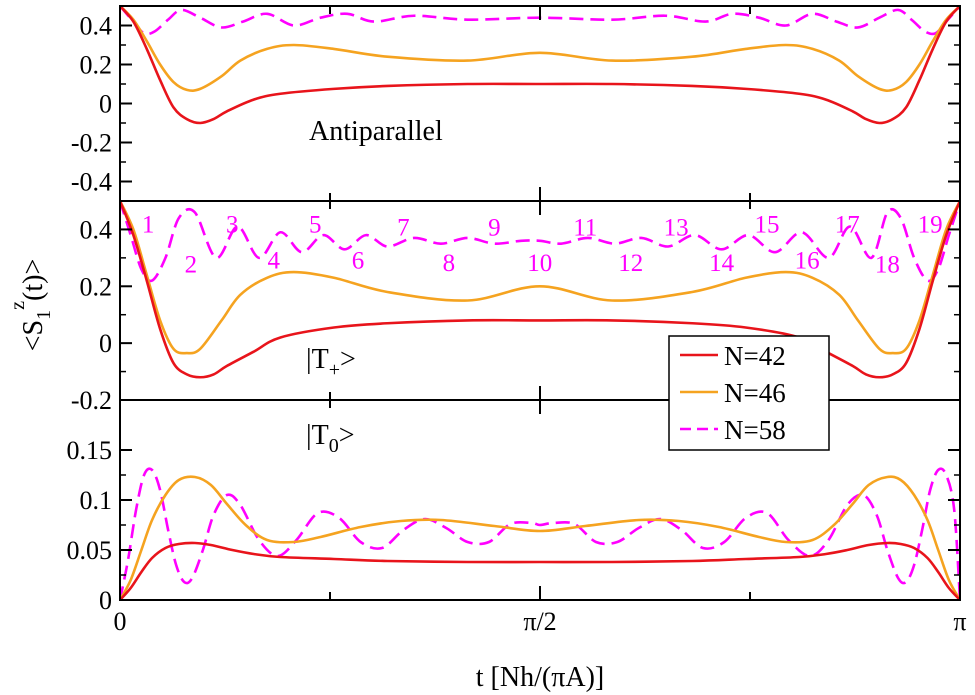 The image size is (975, 695). What do you see at coordinates (755, 430) in the screenshot?
I see `legend-label-n-58: N=58` at bounding box center [755, 430].